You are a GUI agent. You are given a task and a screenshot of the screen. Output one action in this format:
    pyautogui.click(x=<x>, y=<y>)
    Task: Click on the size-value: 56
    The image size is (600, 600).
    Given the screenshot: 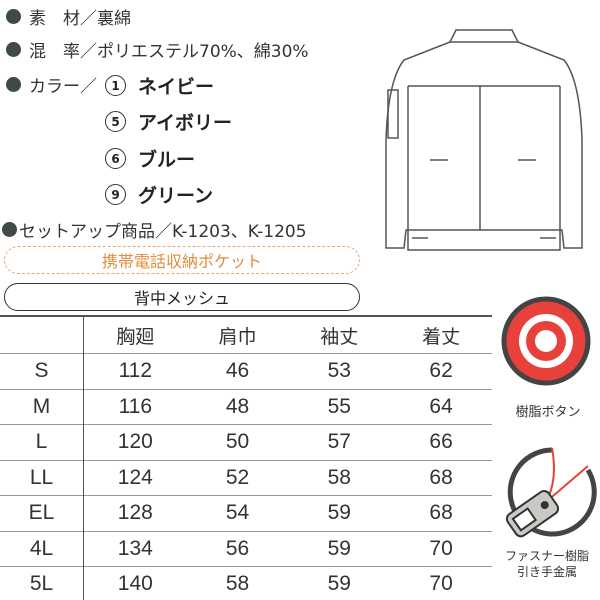 What is the action you would take?
    pyautogui.click(x=237, y=548)
    